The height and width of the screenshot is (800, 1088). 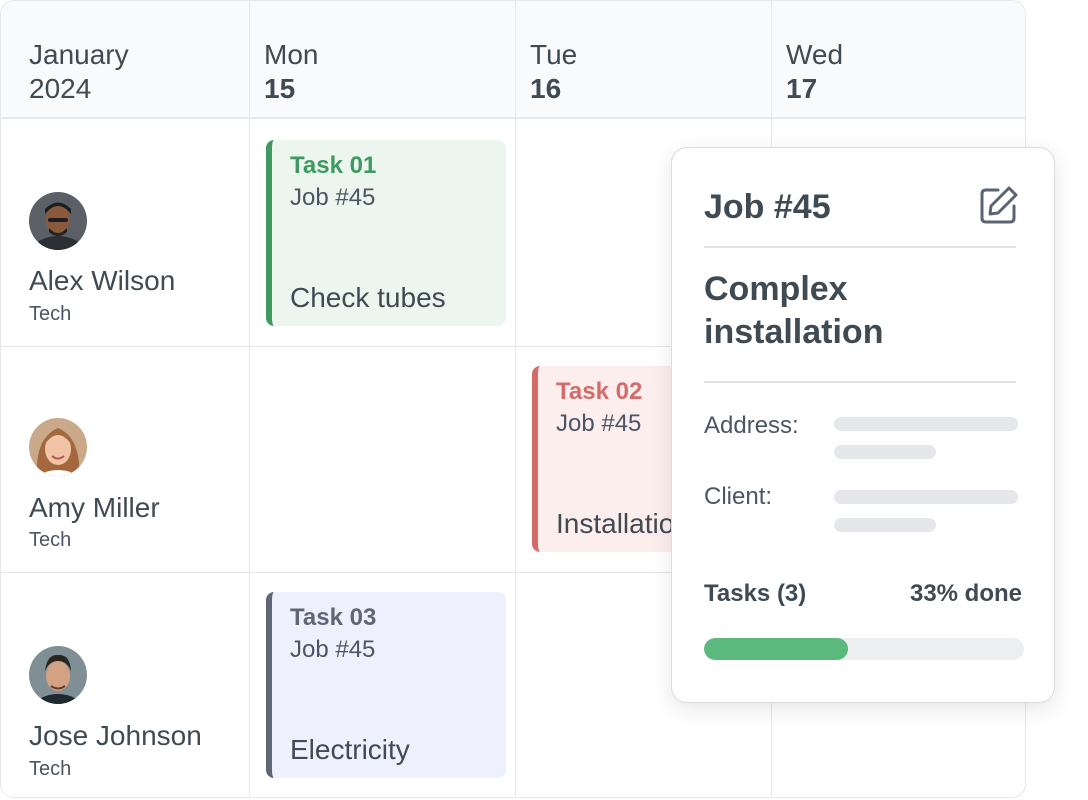 I want to click on job-title: Job #45, so click(x=767, y=207).